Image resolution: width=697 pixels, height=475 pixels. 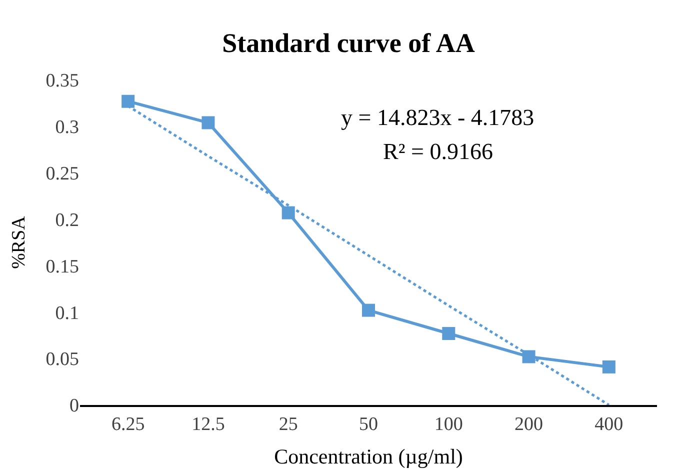 I want to click on y-tick-label: 0.1, so click(x=67, y=313).